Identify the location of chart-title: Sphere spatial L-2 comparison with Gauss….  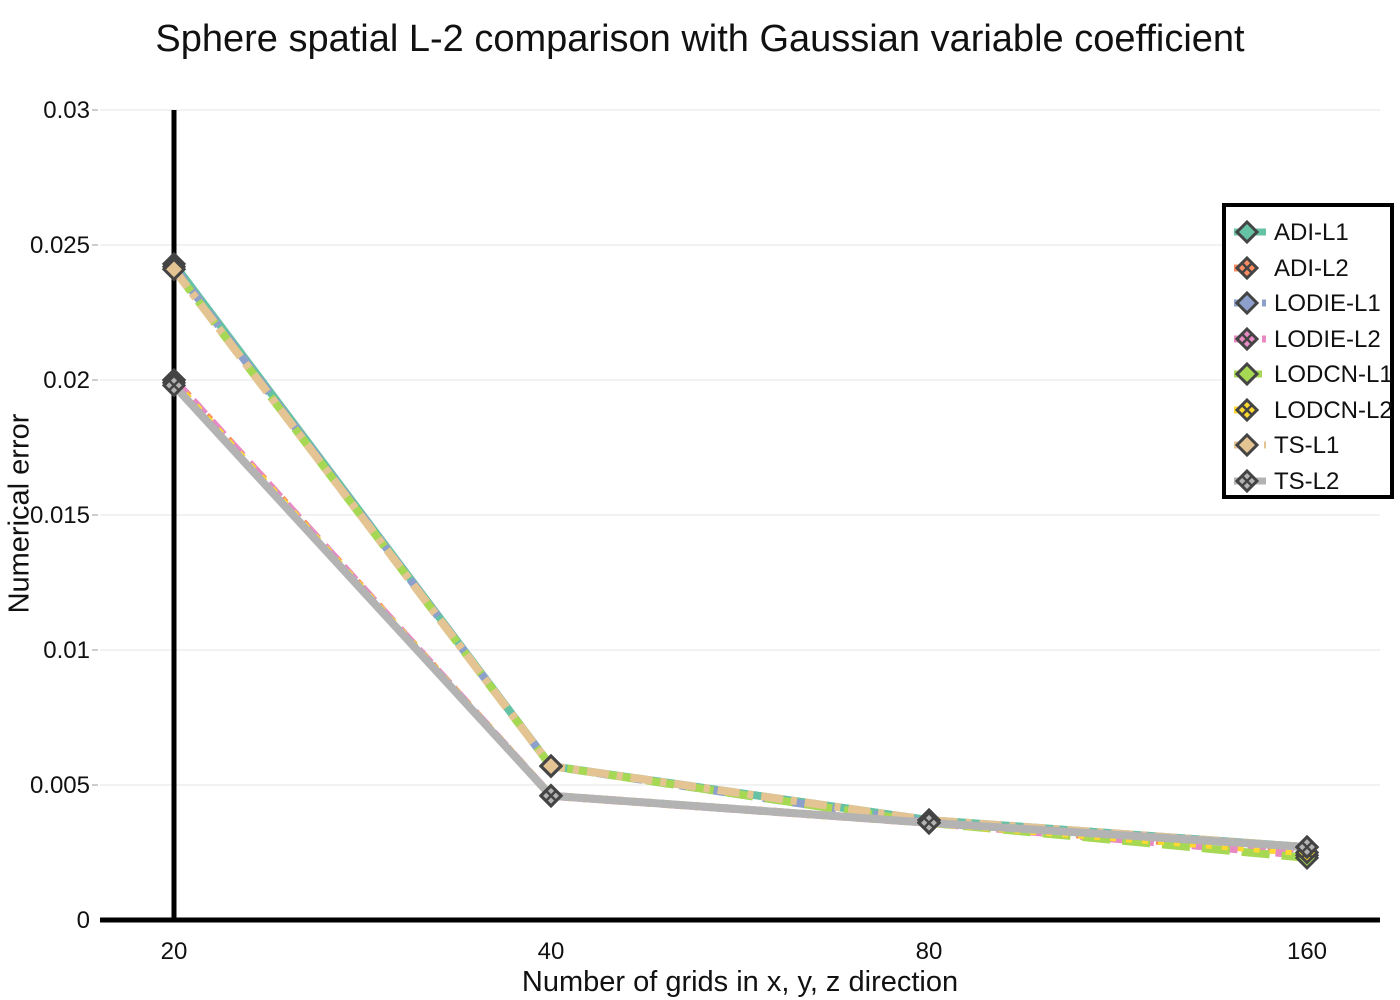
(700, 39).